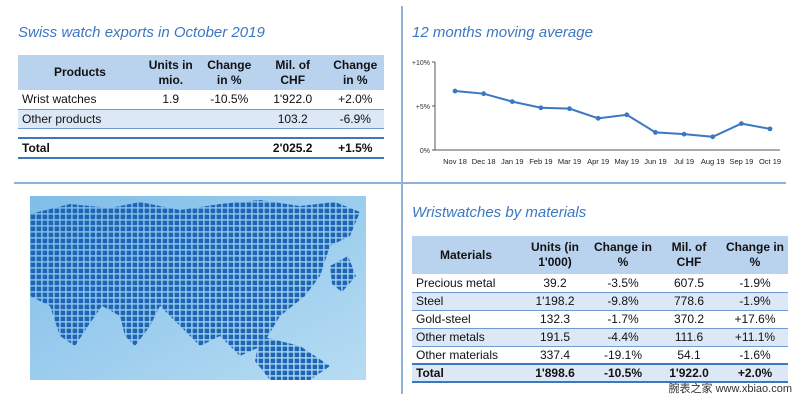  What do you see at coordinates (689, 255) in the screenshot?
I see `materials-header-chf: Mil. of CHF` at bounding box center [689, 255].